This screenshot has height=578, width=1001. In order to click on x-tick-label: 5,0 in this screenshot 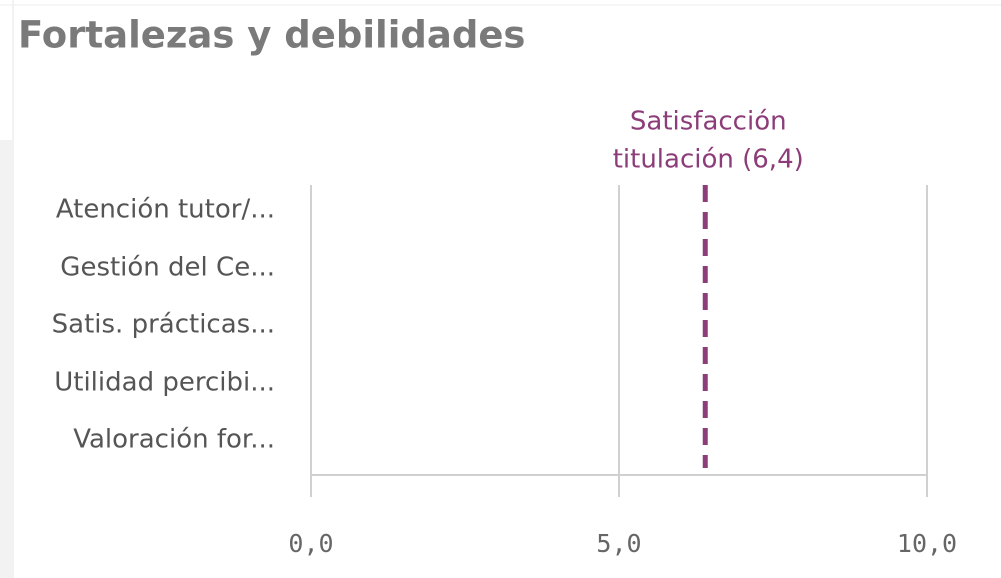, I will do `click(618, 543)`.